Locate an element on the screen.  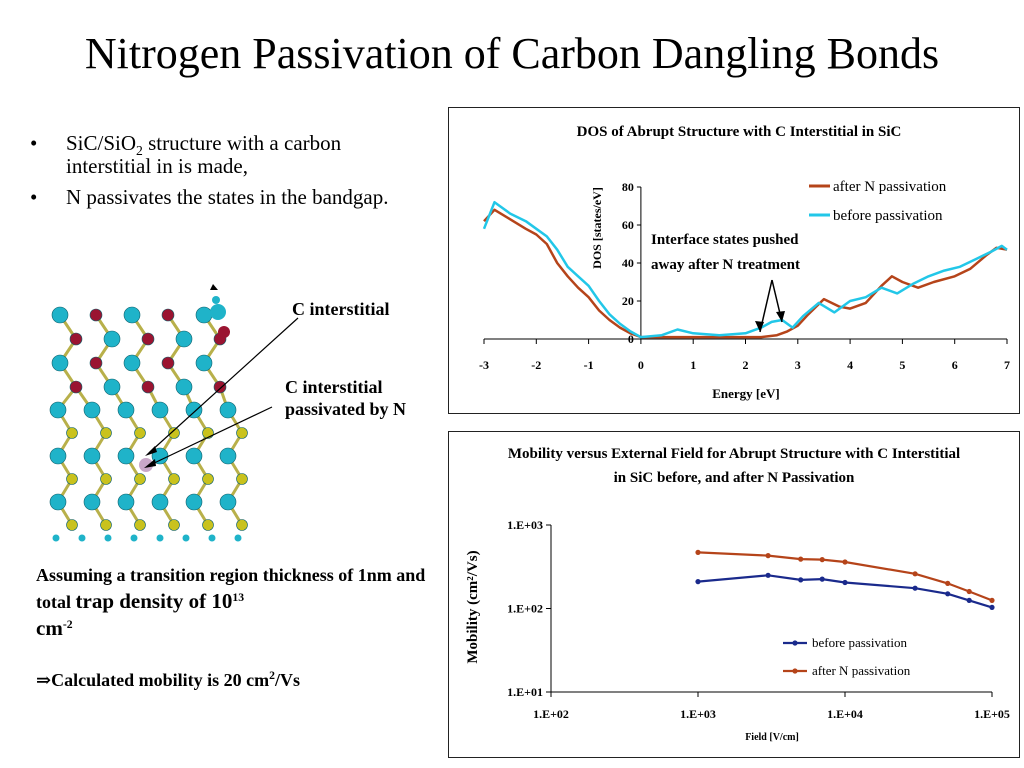
molecule-atoms is located at coordinates (148, 413).